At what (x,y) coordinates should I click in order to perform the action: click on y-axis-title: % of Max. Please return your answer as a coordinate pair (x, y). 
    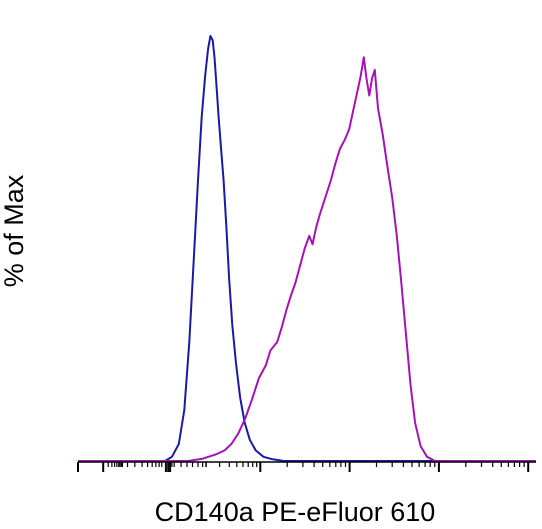
    Looking at the image, I should click on (14, 230).